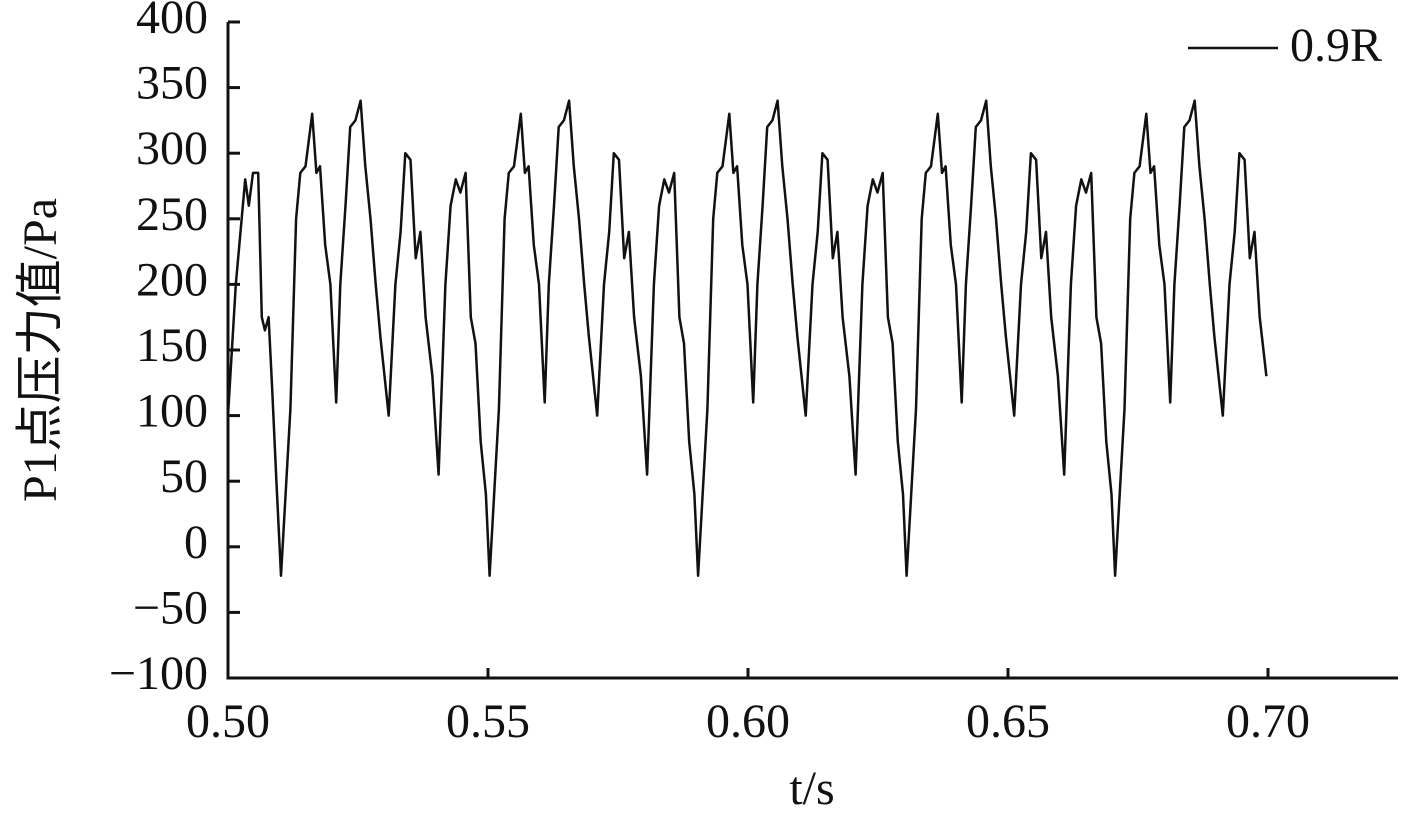 The width and height of the screenshot is (1417, 815). What do you see at coordinates (172, 345) in the screenshot?
I see `y-tick-label: 150` at bounding box center [172, 345].